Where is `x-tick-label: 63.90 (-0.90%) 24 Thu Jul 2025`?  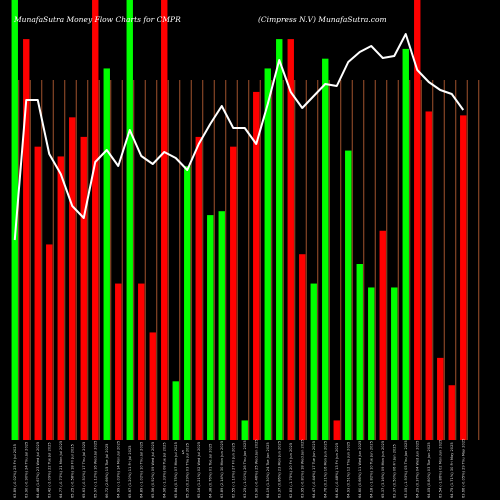
x-tick-label: 63.90 (-0.90%) 24 Thu Jul 2025 is located at coordinates (26, 470).